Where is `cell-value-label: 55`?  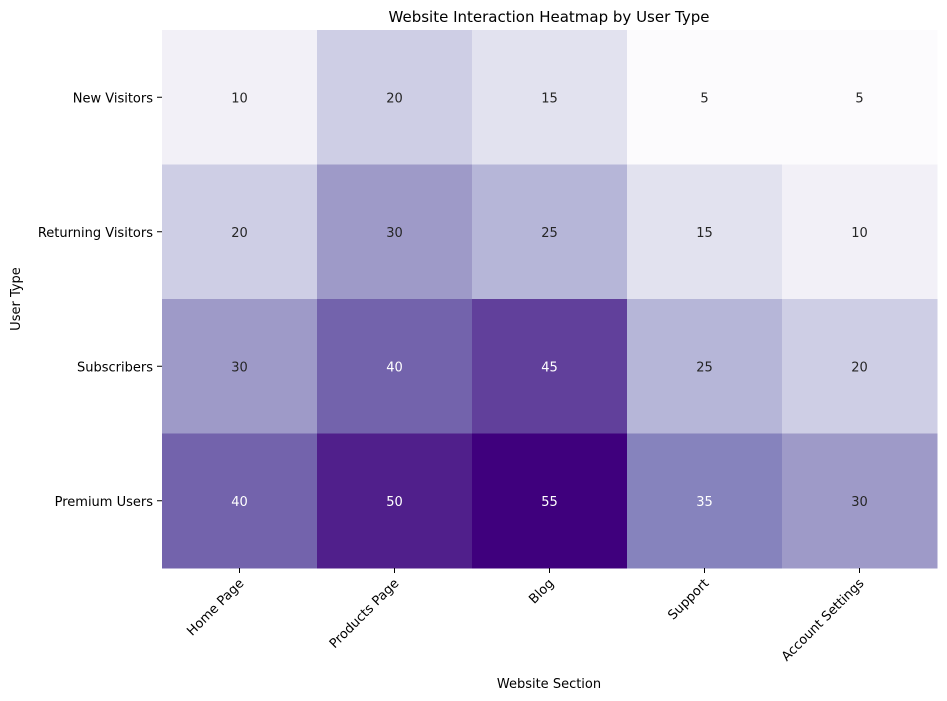
cell-value-label: 55 is located at coordinates (549, 502).